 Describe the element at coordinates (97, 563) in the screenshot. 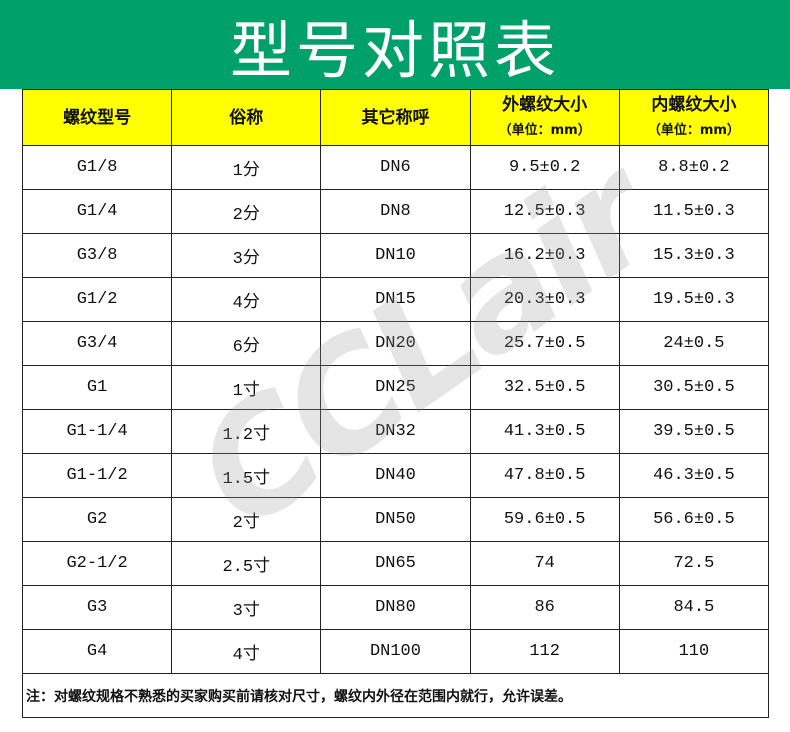

I see `cell-thread-model: G2-1/2` at that location.